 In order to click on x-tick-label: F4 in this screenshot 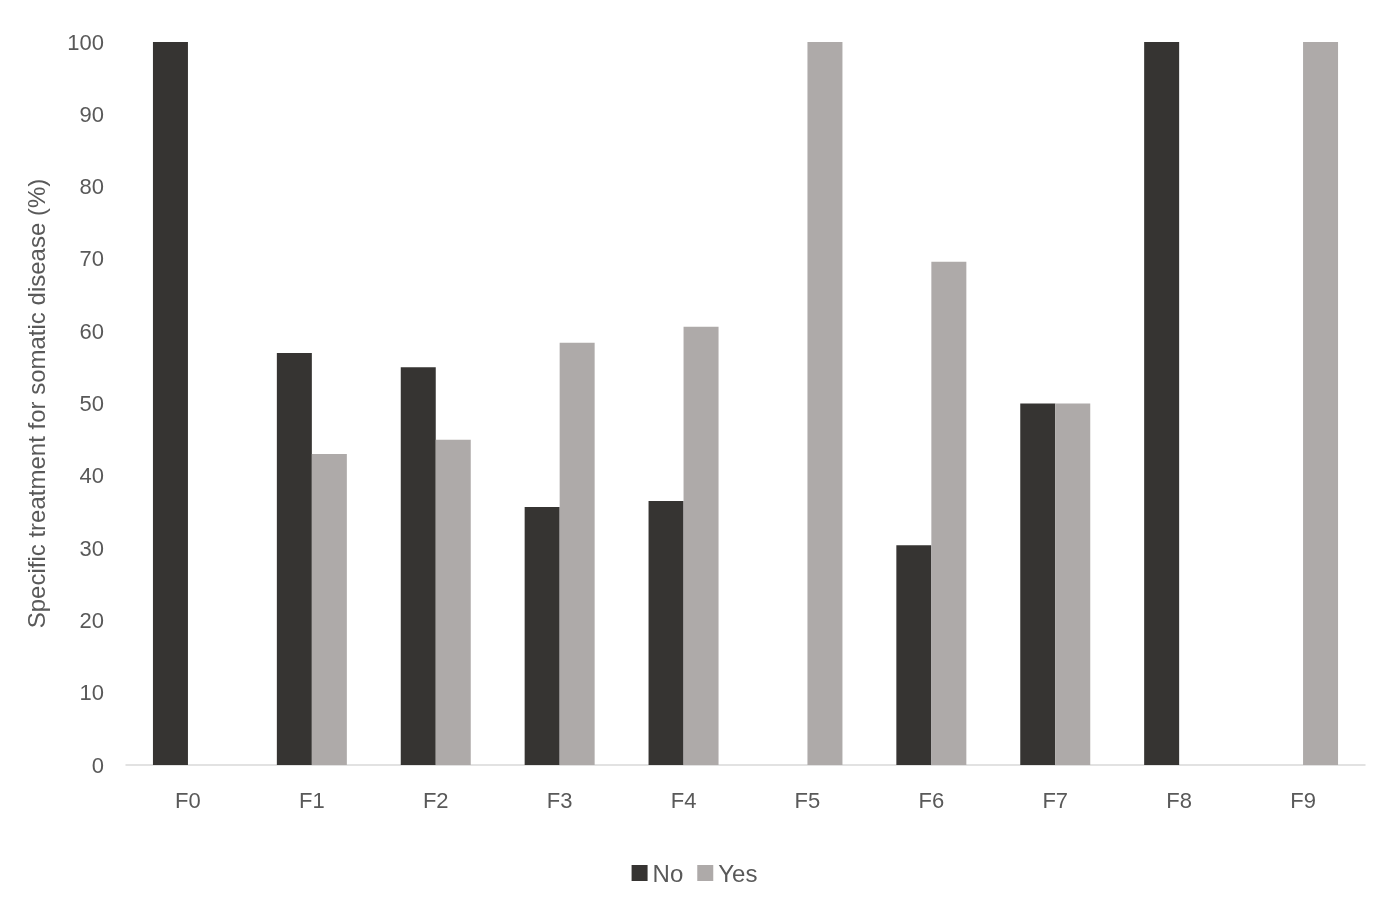, I will do `click(683, 800)`.